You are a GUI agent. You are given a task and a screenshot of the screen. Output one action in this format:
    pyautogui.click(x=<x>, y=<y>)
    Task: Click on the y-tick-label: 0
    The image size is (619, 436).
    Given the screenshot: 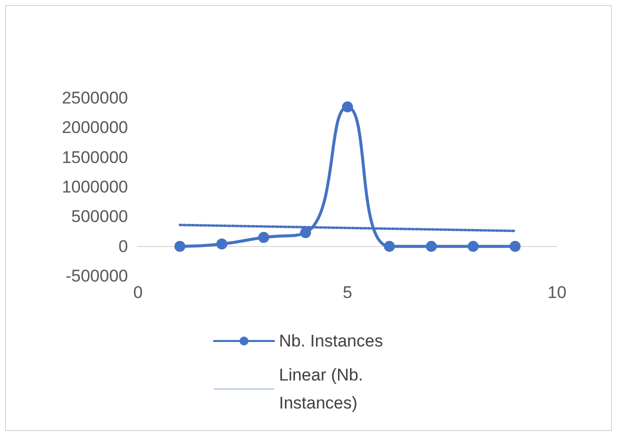 What is the action you would take?
    pyautogui.click(x=123, y=246)
    